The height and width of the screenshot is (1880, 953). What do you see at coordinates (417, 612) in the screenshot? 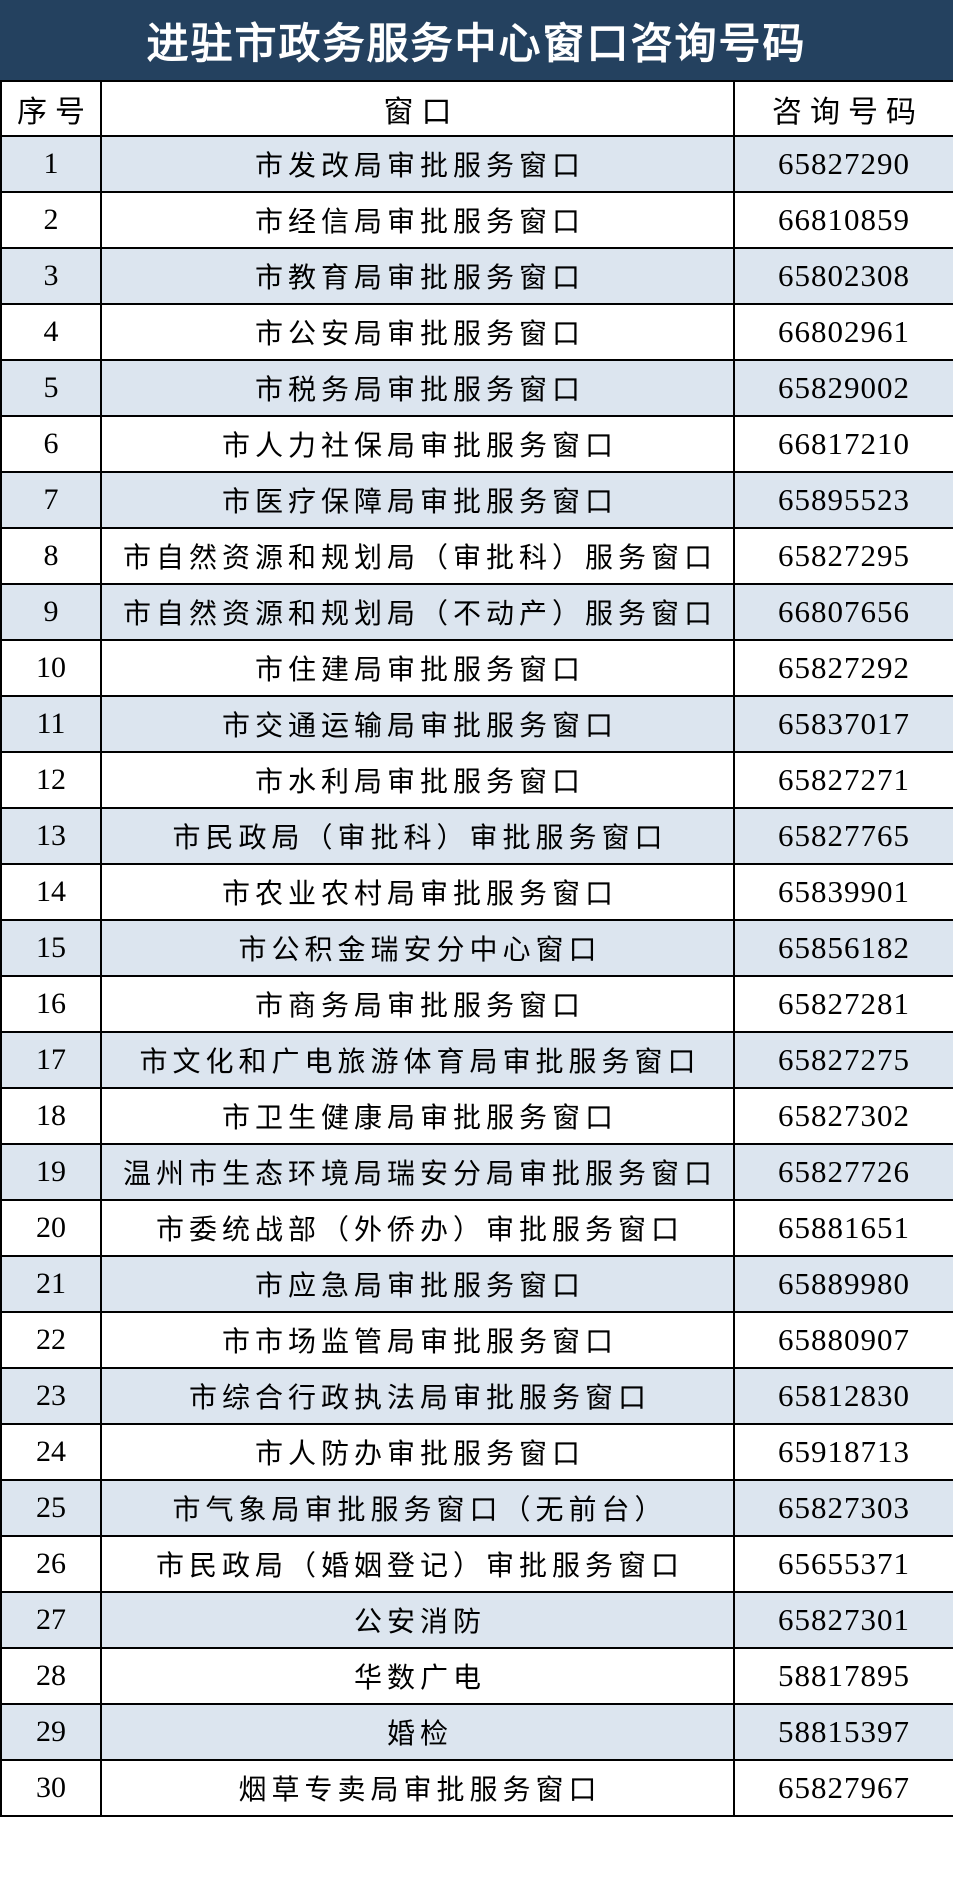
I see `row-window-name-cell: 市自然资源和规划局（不动产）服务窗口` at bounding box center [417, 612].